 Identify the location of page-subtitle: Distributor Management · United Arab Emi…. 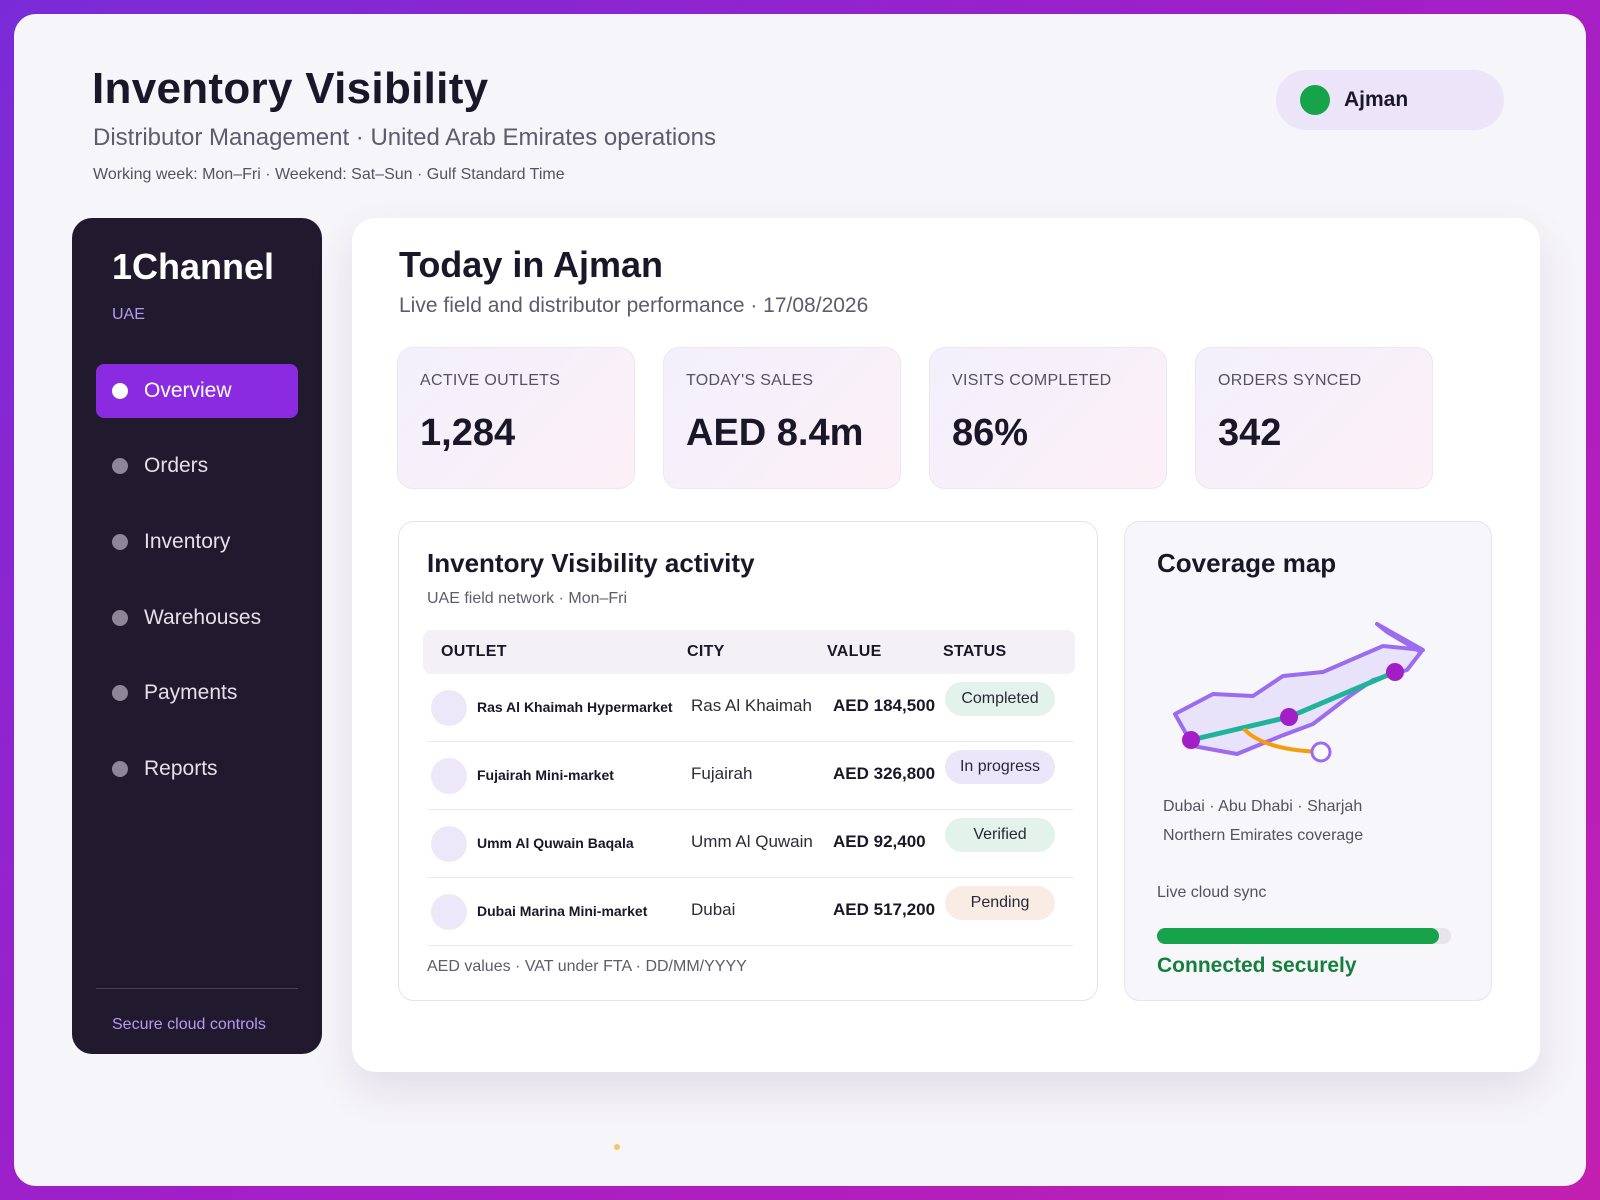
(404, 137).